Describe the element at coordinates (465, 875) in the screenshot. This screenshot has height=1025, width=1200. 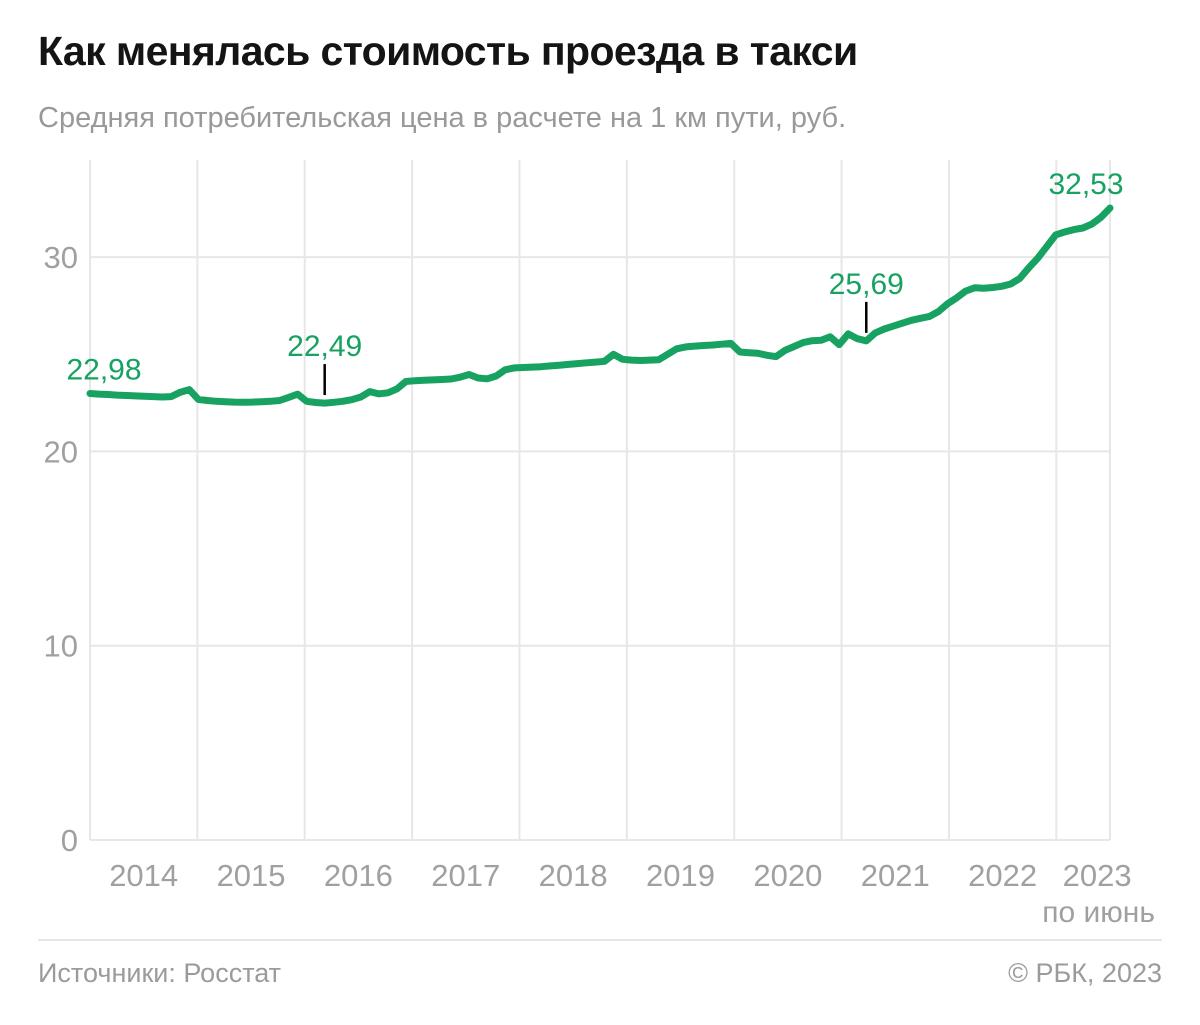
I see `x-tick-label: 2017` at that location.